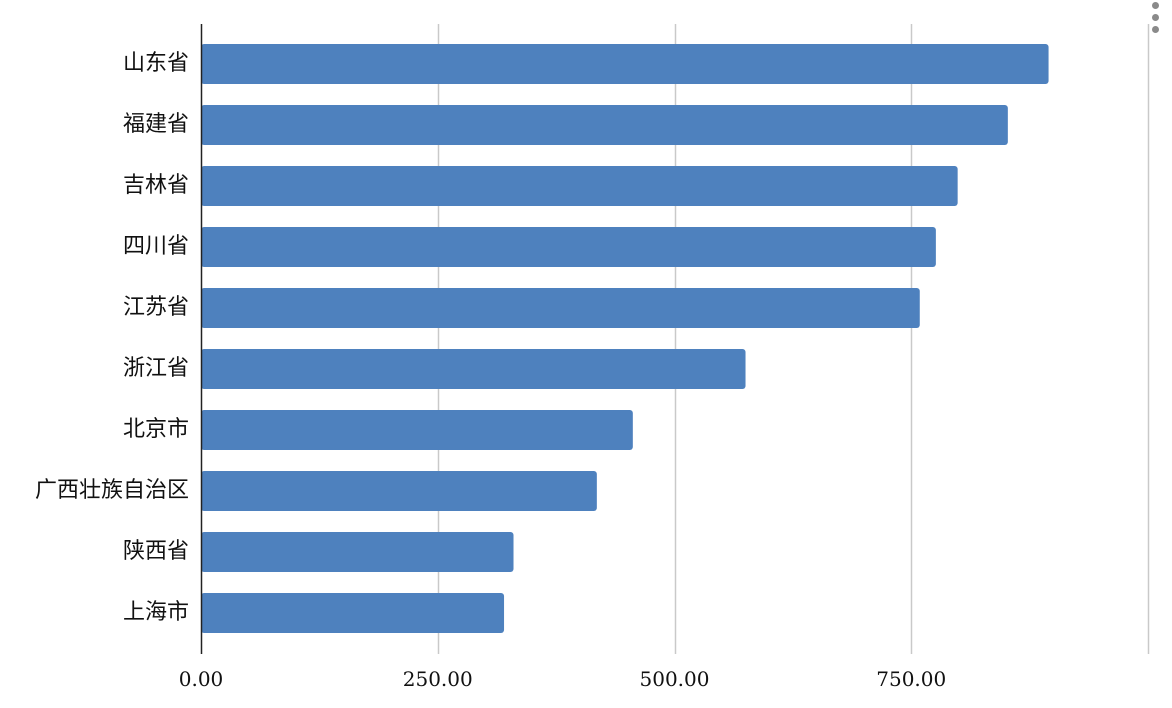 This screenshot has height=708, width=1172. Describe the element at coordinates (156, 63) in the screenshot. I see `category-label: 山东省` at that location.